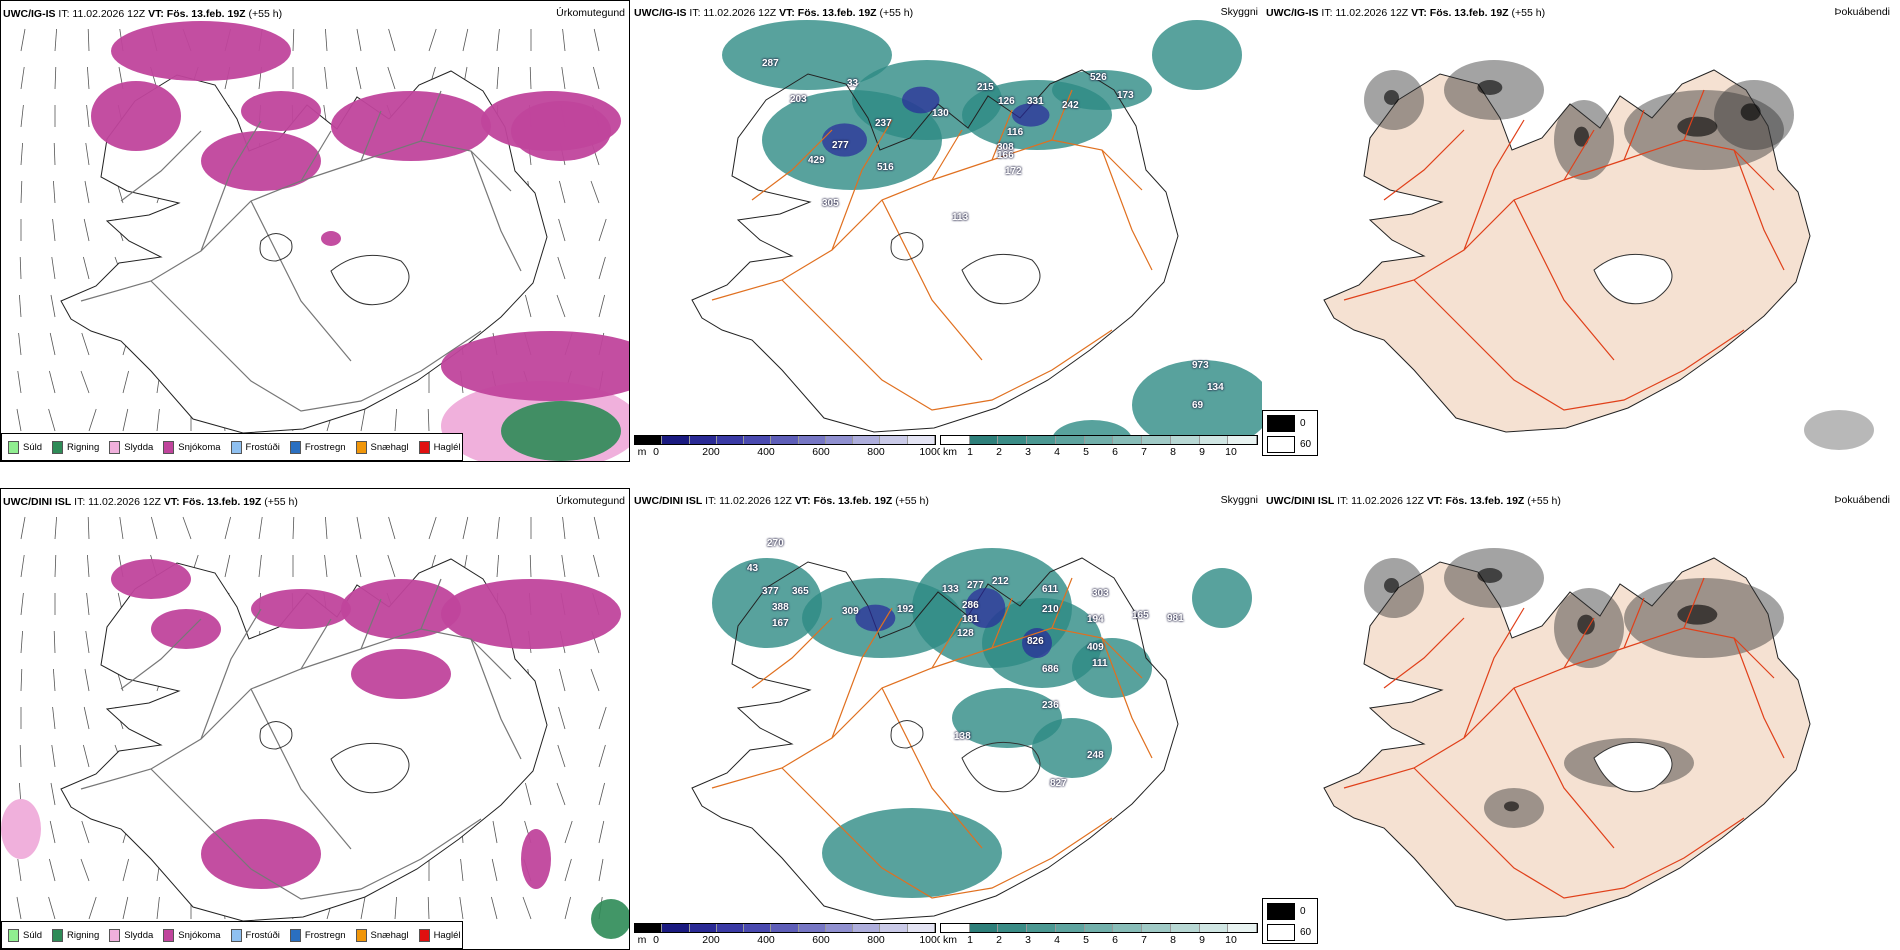  I want to click on valid-time: VT: Fös. 13.feb. 19Z, so click(212, 502).